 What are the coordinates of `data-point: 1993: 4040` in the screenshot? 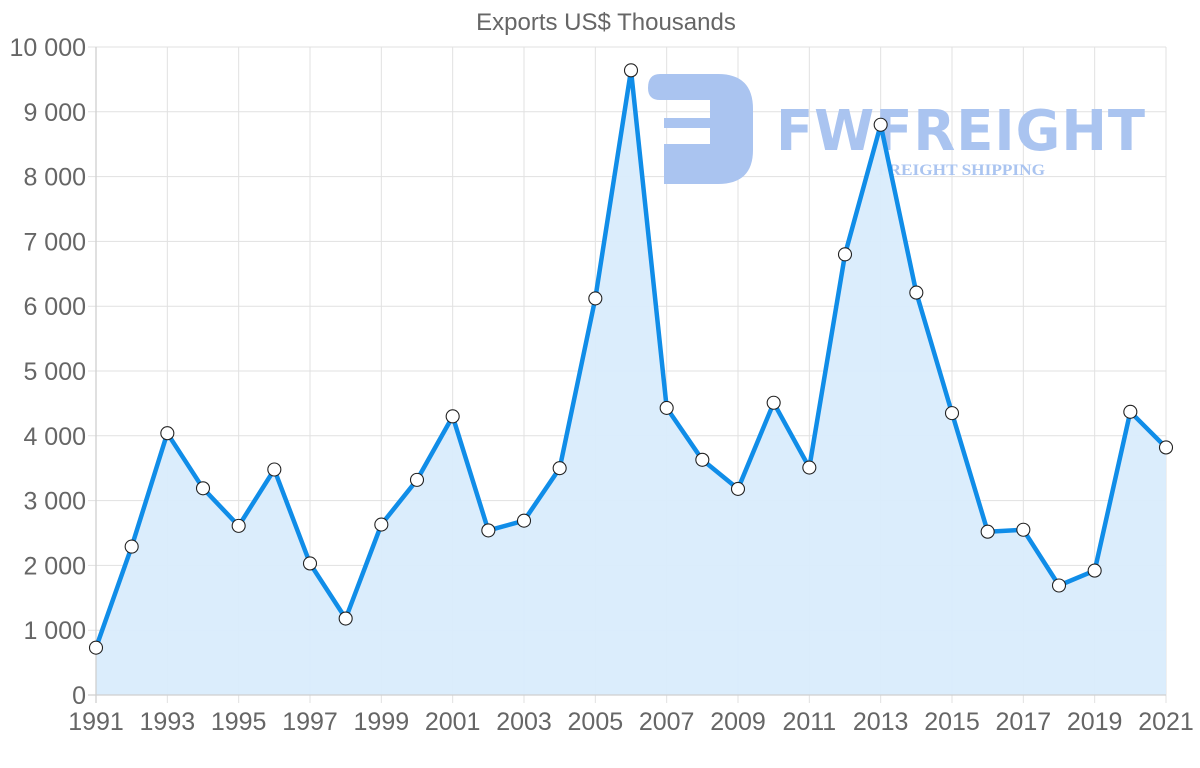 It's located at (167, 433).